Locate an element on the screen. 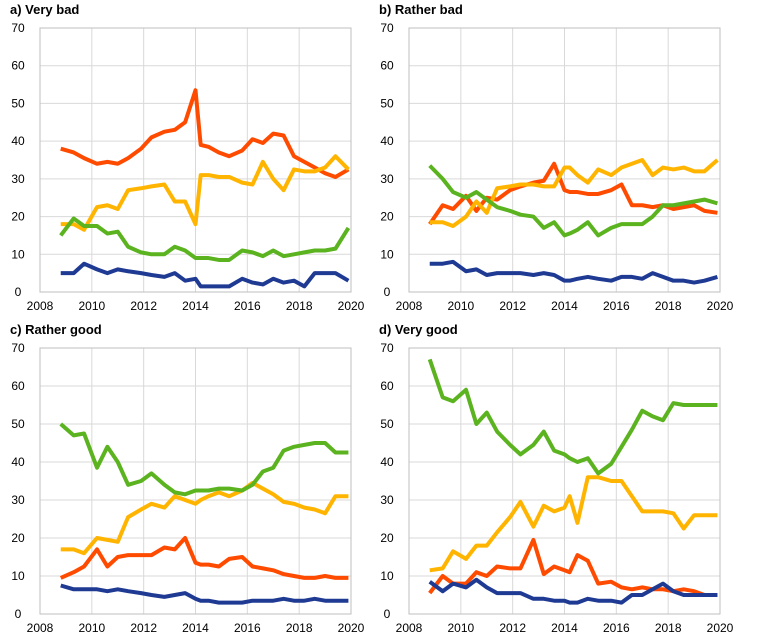  chart-title: a) Very bad is located at coordinates (44, 9).